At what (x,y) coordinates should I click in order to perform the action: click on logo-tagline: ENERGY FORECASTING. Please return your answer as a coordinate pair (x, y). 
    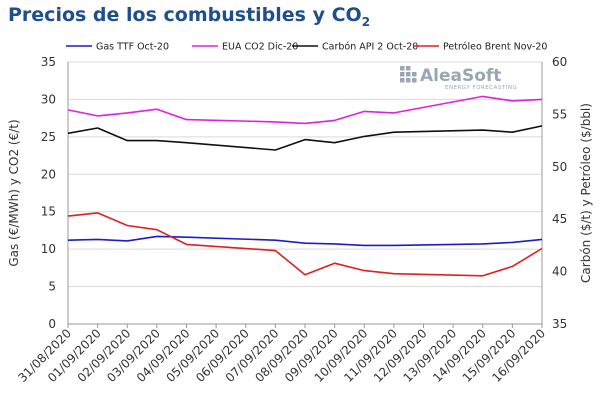
    Looking at the image, I should click on (481, 88).